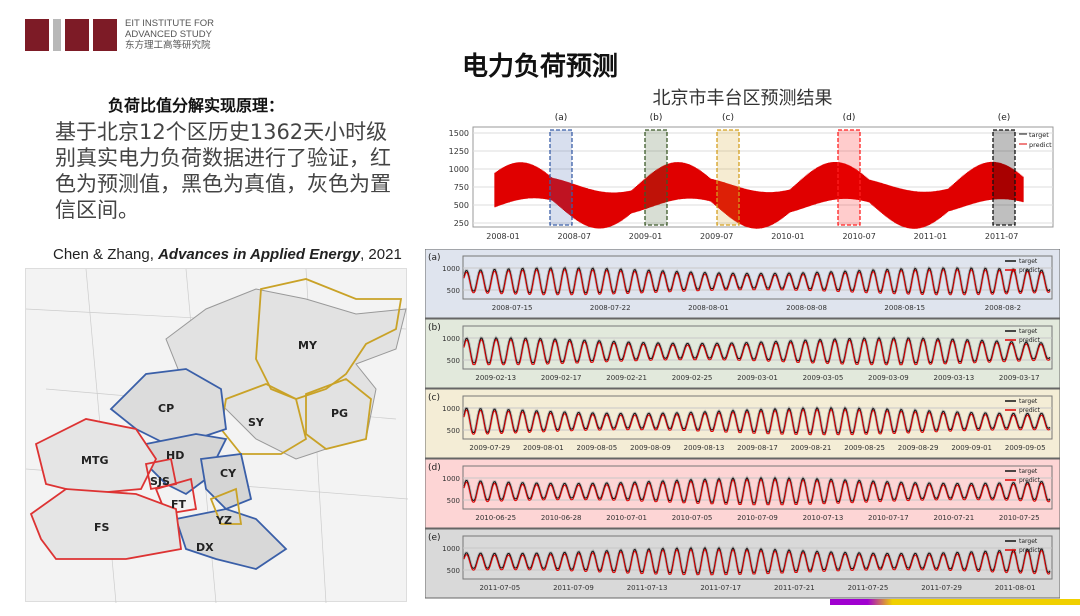 The image size is (1080, 616). I want to click on x-tick-label: 2009-03-13, so click(953, 378).